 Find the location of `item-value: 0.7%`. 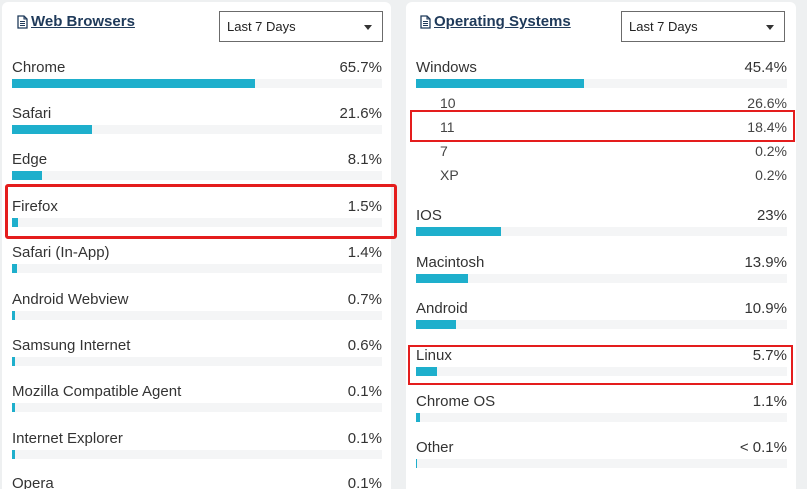

item-value: 0.7% is located at coordinates (364, 299).